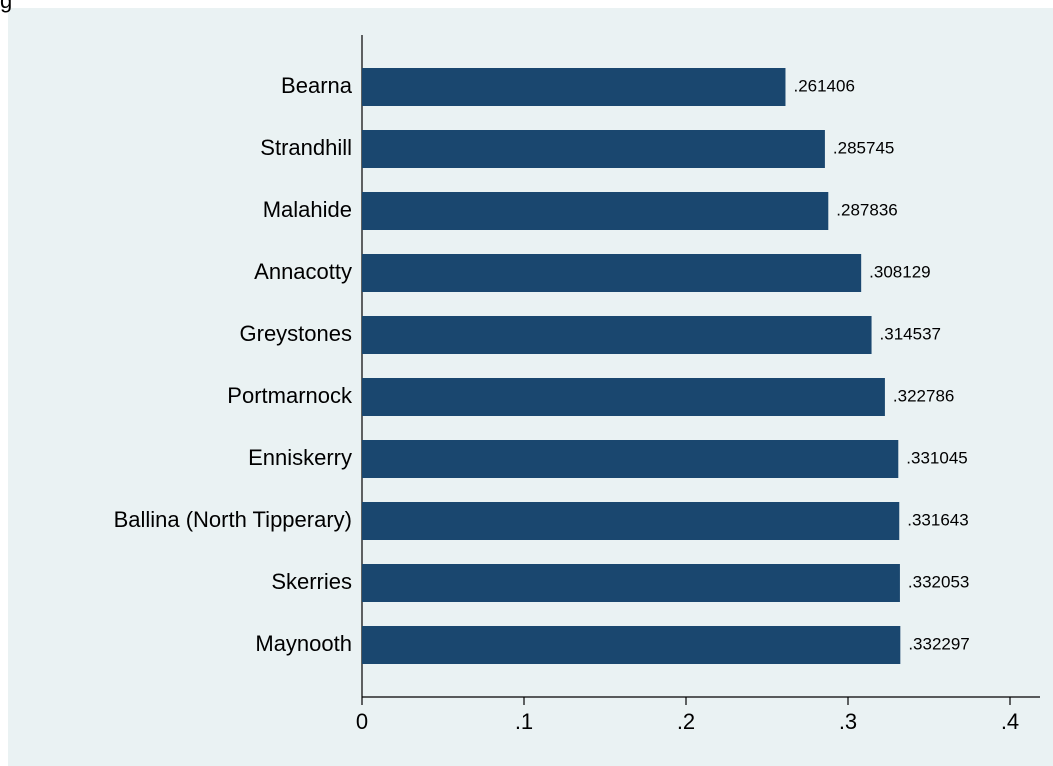 The width and height of the screenshot is (1053, 766). What do you see at coordinates (936, 457) in the screenshot?
I see `value-label: .331045` at bounding box center [936, 457].